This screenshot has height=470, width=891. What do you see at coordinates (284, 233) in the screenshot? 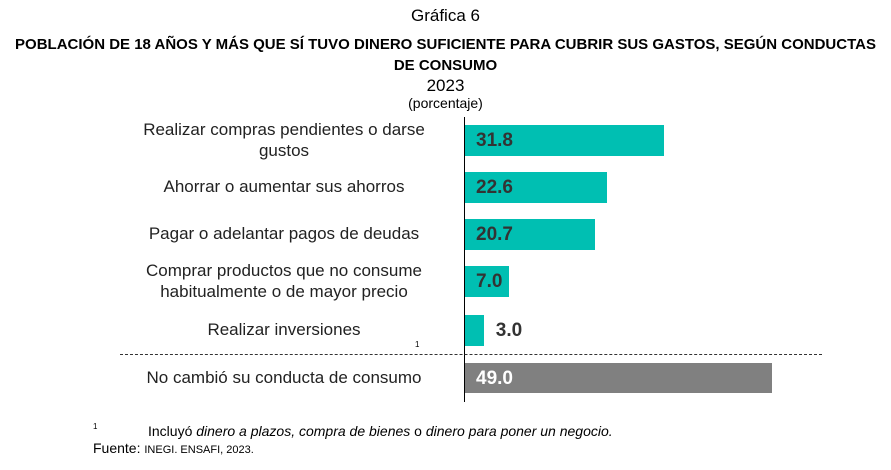
I see `category-label: Pagar o adelantar pagos de deudas` at bounding box center [284, 233].